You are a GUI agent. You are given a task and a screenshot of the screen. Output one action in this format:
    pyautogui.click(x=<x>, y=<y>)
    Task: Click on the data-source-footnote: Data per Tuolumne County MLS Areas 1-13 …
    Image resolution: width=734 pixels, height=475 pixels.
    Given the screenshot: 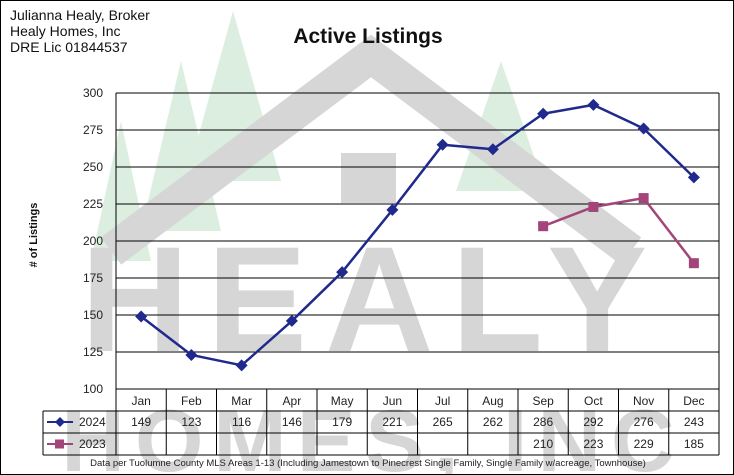 What is the action you would take?
    pyautogui.click(x=368, y=463)
    